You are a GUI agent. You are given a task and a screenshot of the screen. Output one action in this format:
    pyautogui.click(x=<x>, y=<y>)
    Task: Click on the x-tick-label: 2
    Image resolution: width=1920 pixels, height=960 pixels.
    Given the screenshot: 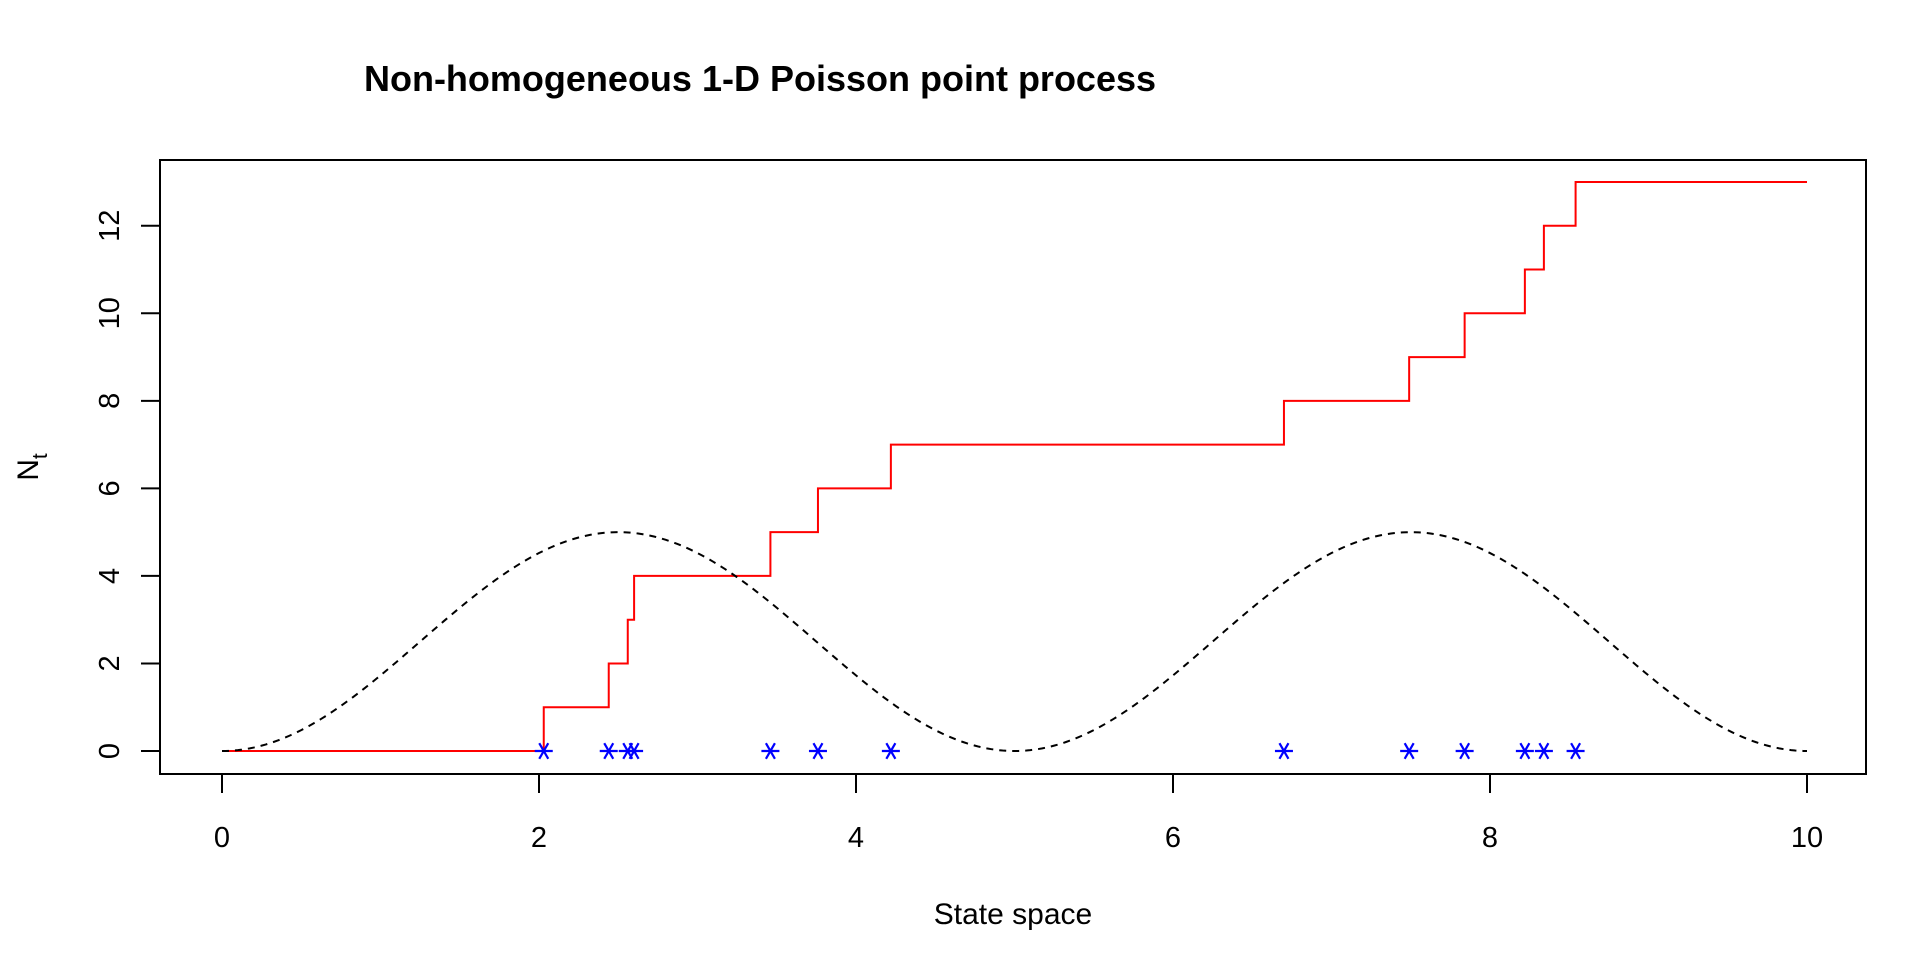 What is the action you would take?
    pyautogui.click(x=539, y=838)
    